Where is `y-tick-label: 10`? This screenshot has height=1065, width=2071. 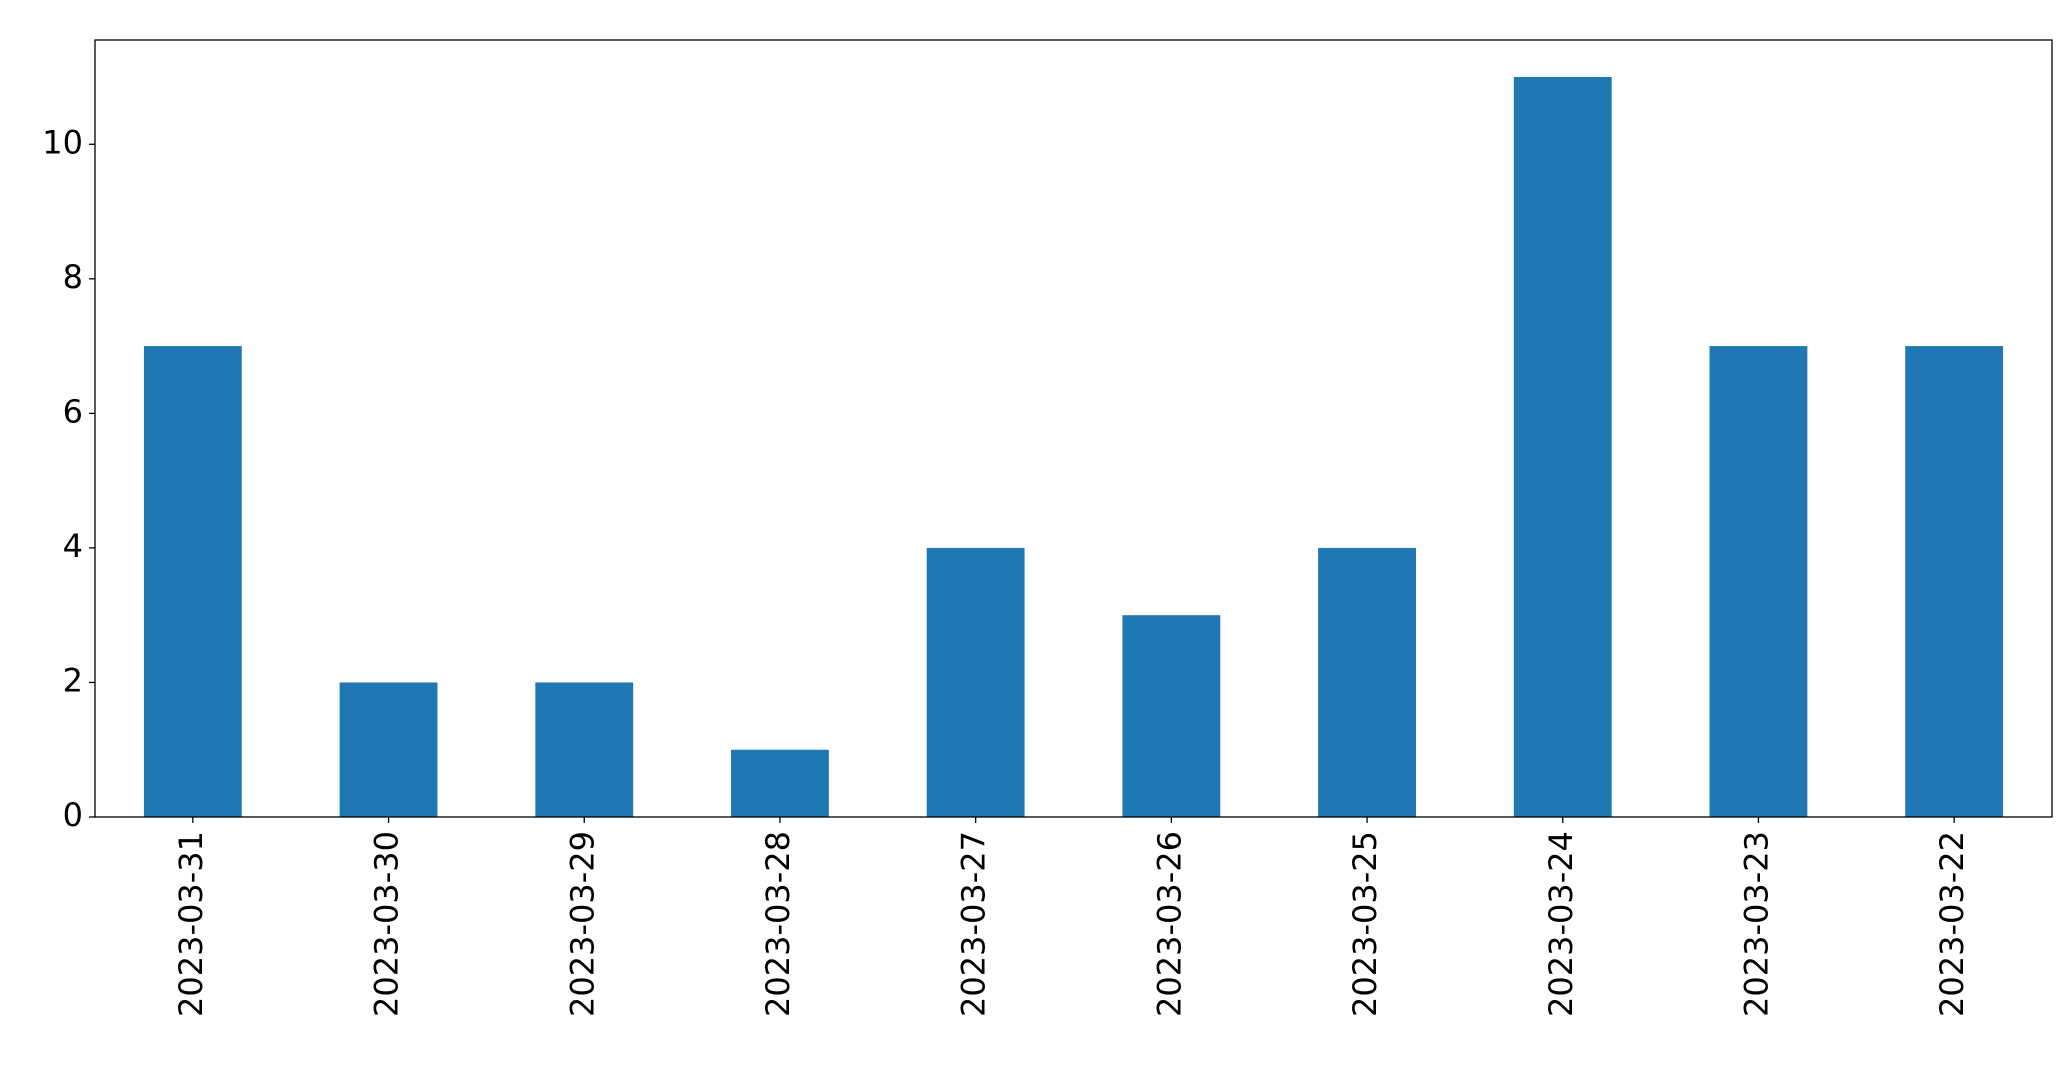 y-tick-label: 10 is located at coordinates (62, 142).